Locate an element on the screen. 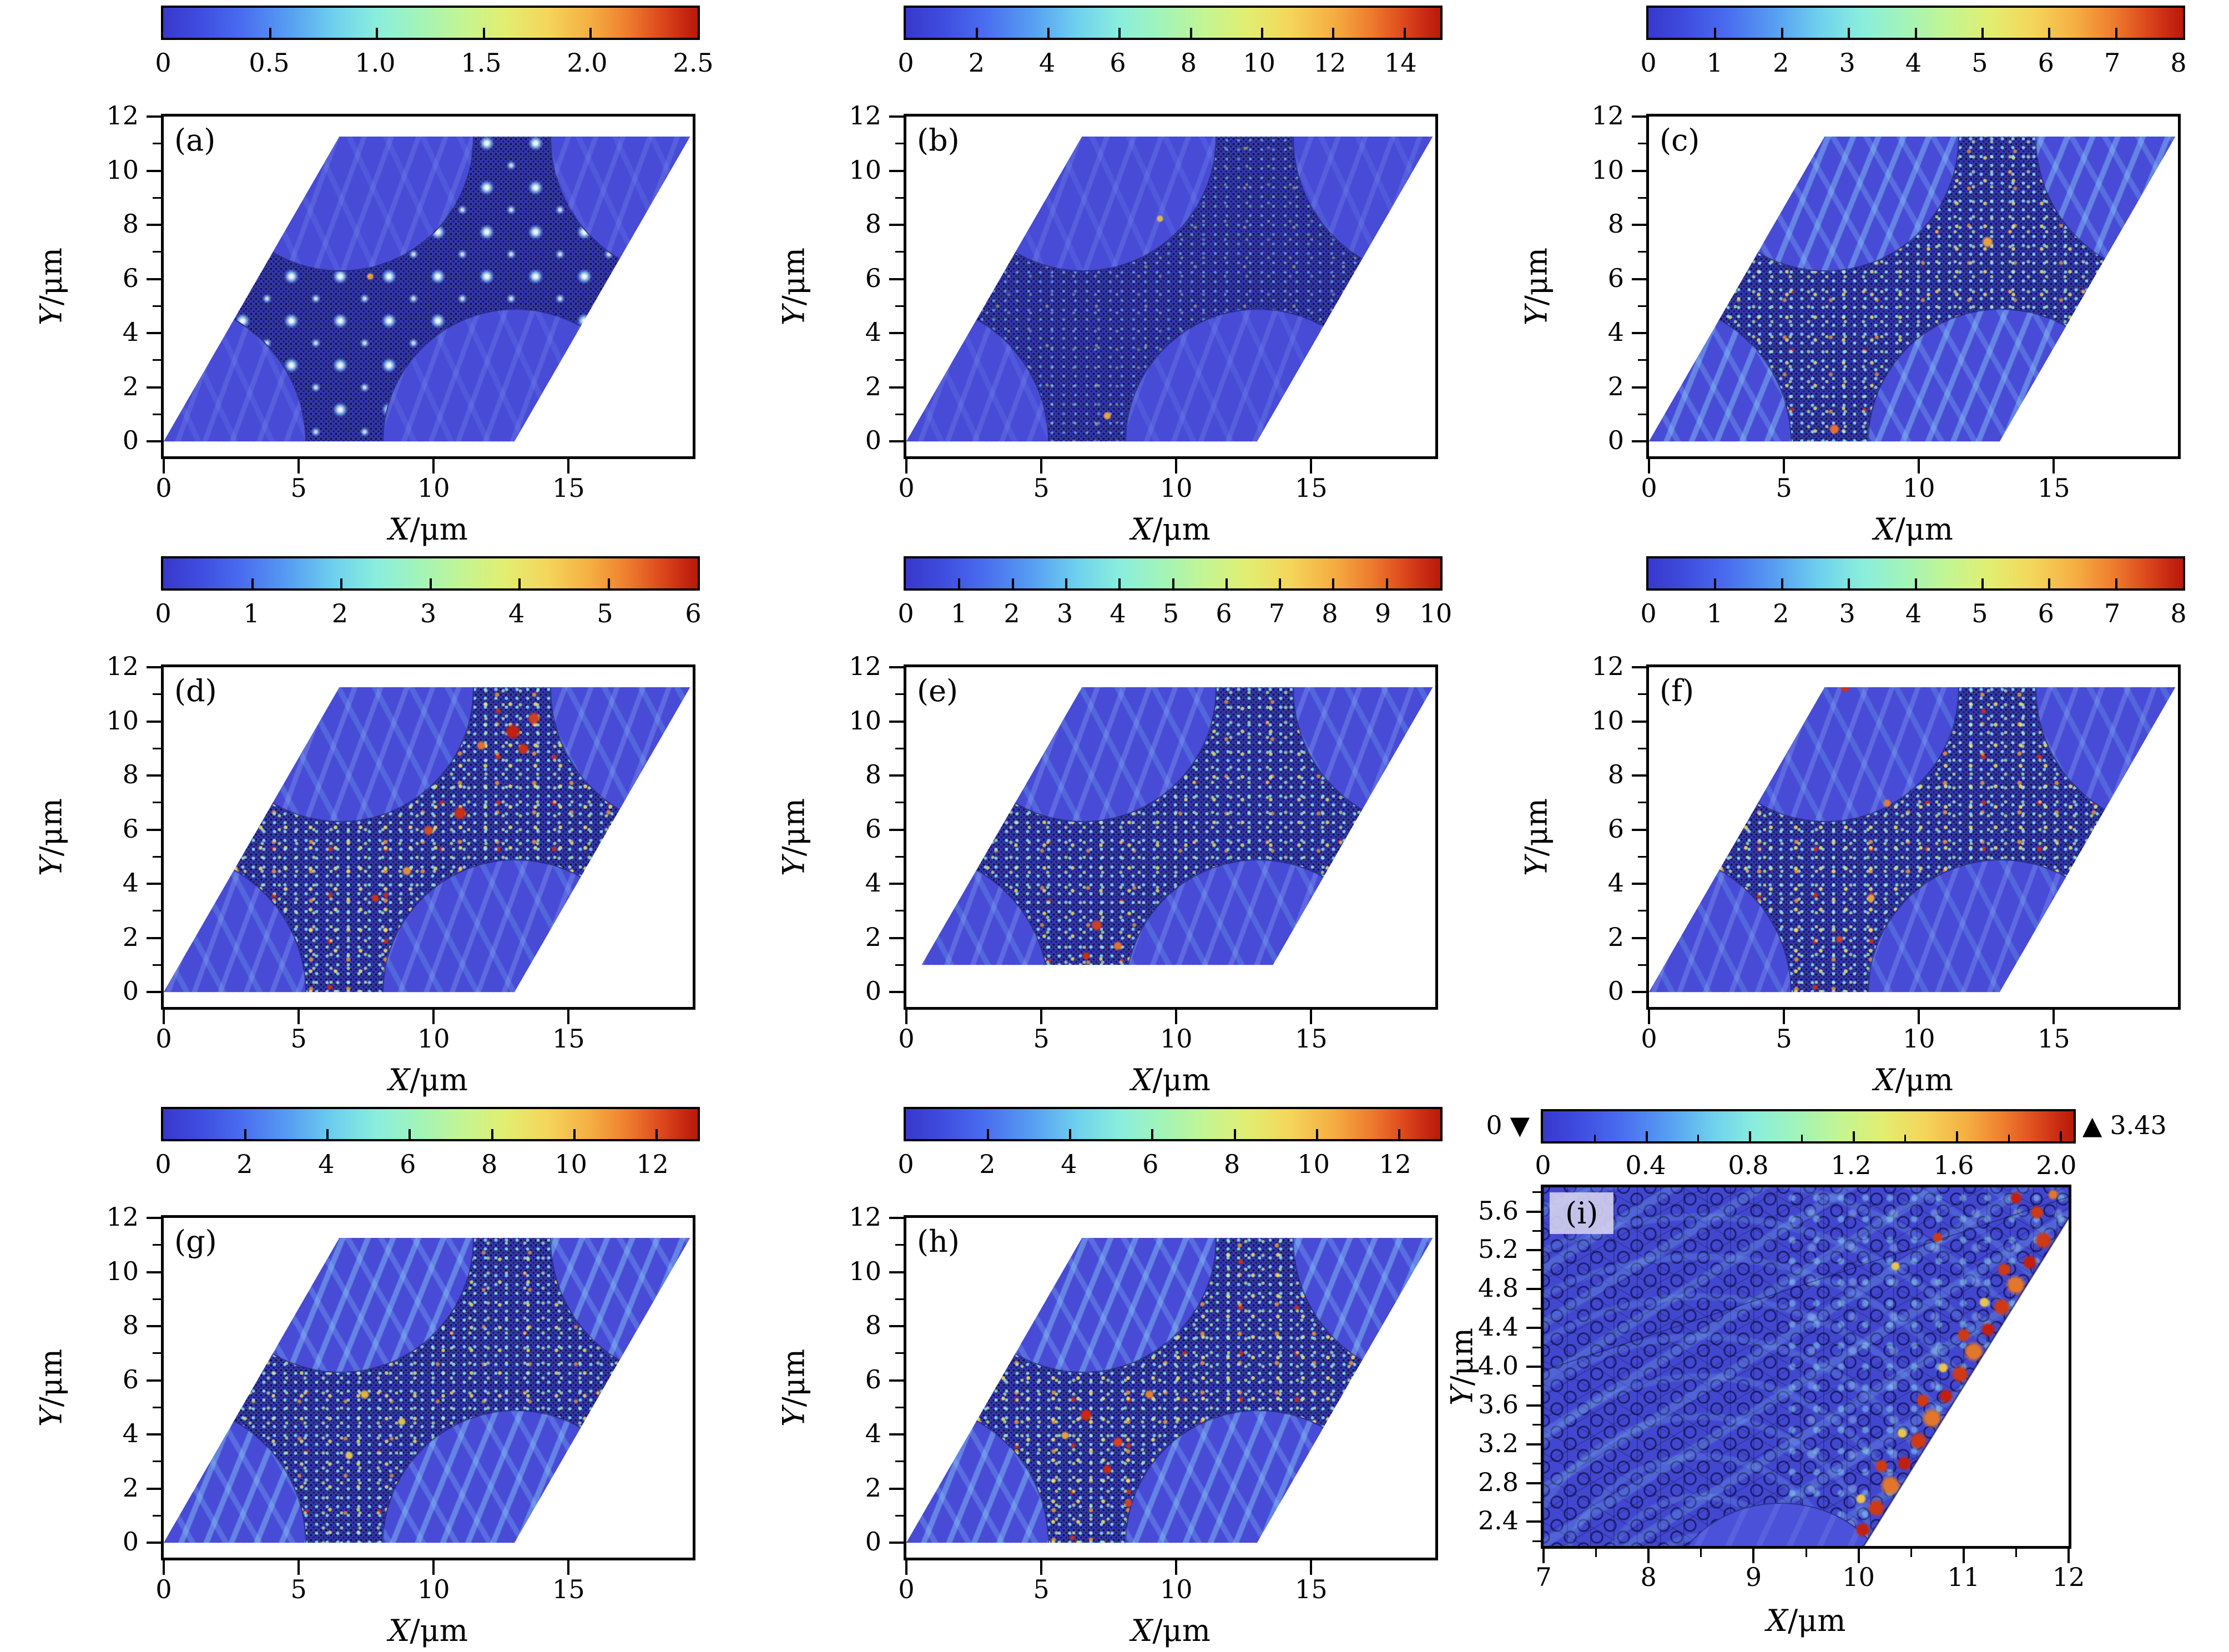 The height and width of the screenshot is (1652, 2229). colorbar-tick-label: 4 is located at coordinates (1913, 63).